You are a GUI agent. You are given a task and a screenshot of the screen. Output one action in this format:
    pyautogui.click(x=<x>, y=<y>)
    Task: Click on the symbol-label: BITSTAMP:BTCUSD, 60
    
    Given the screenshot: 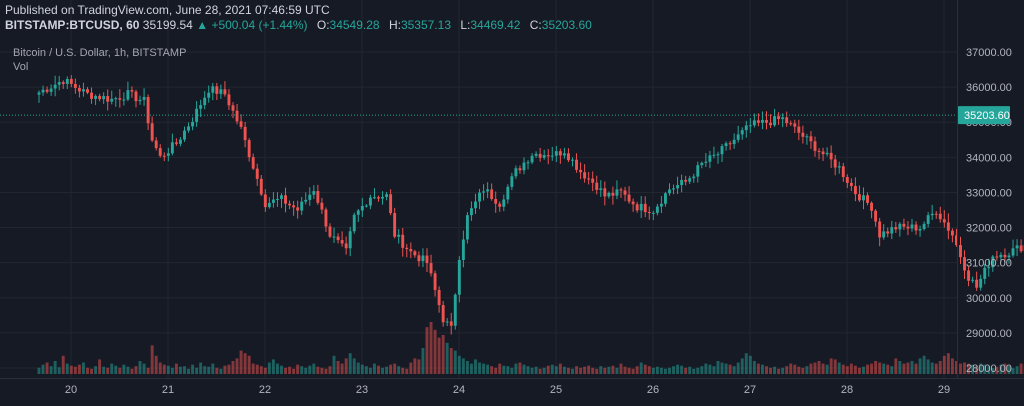 What is the action you would take?
    pyautogui.click(x=72, y=25)
    